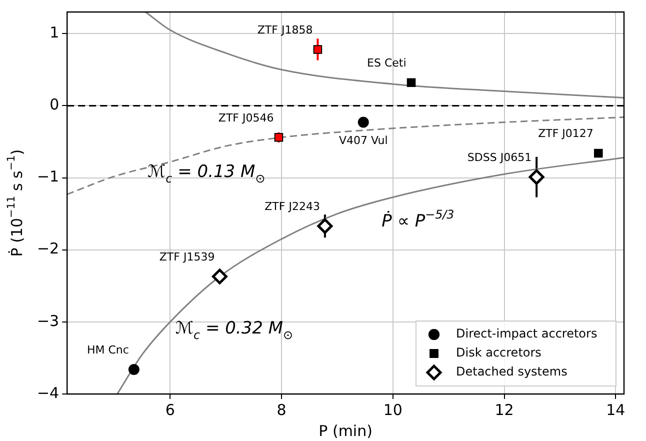 This screenshot has height=441, width=646. I want to click on x-tick-label: 10, so click(392, 409).